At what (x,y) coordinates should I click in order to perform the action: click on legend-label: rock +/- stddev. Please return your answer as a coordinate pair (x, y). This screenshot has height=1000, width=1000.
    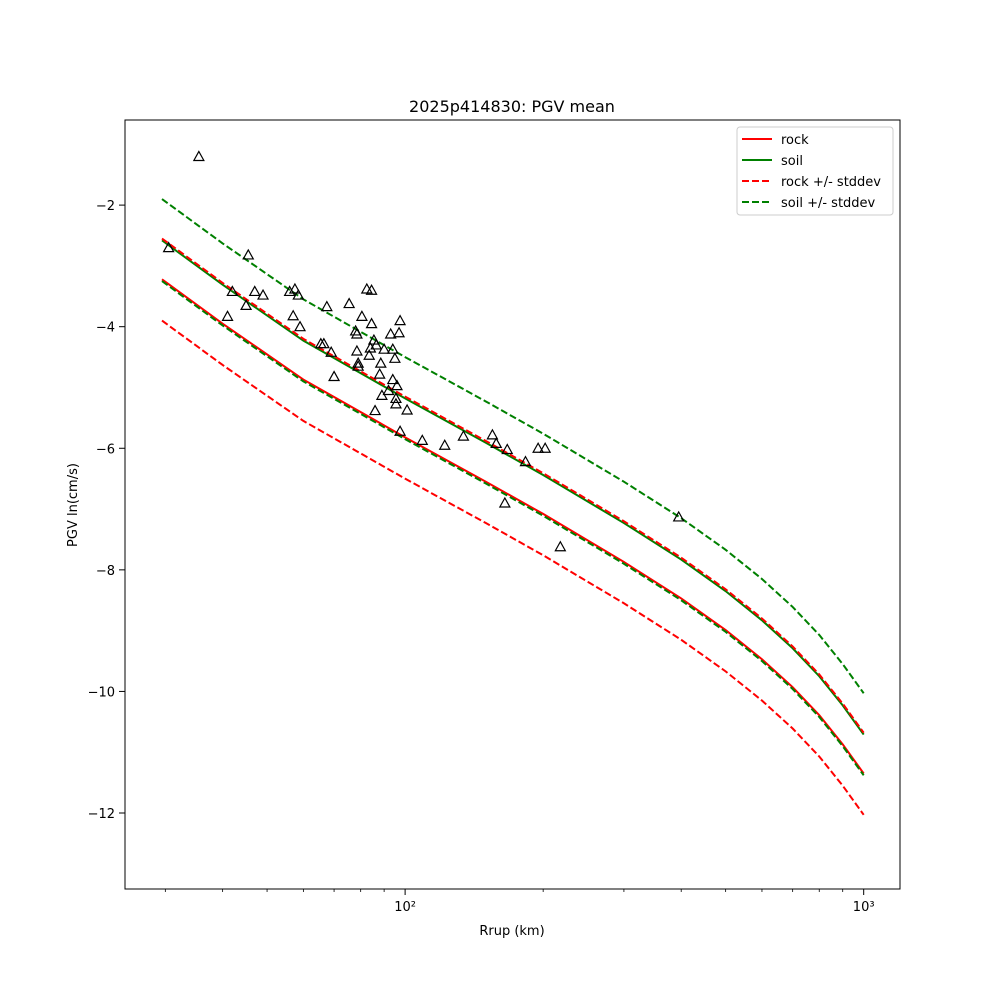
    Looking at the image, I should click on (831, 182).